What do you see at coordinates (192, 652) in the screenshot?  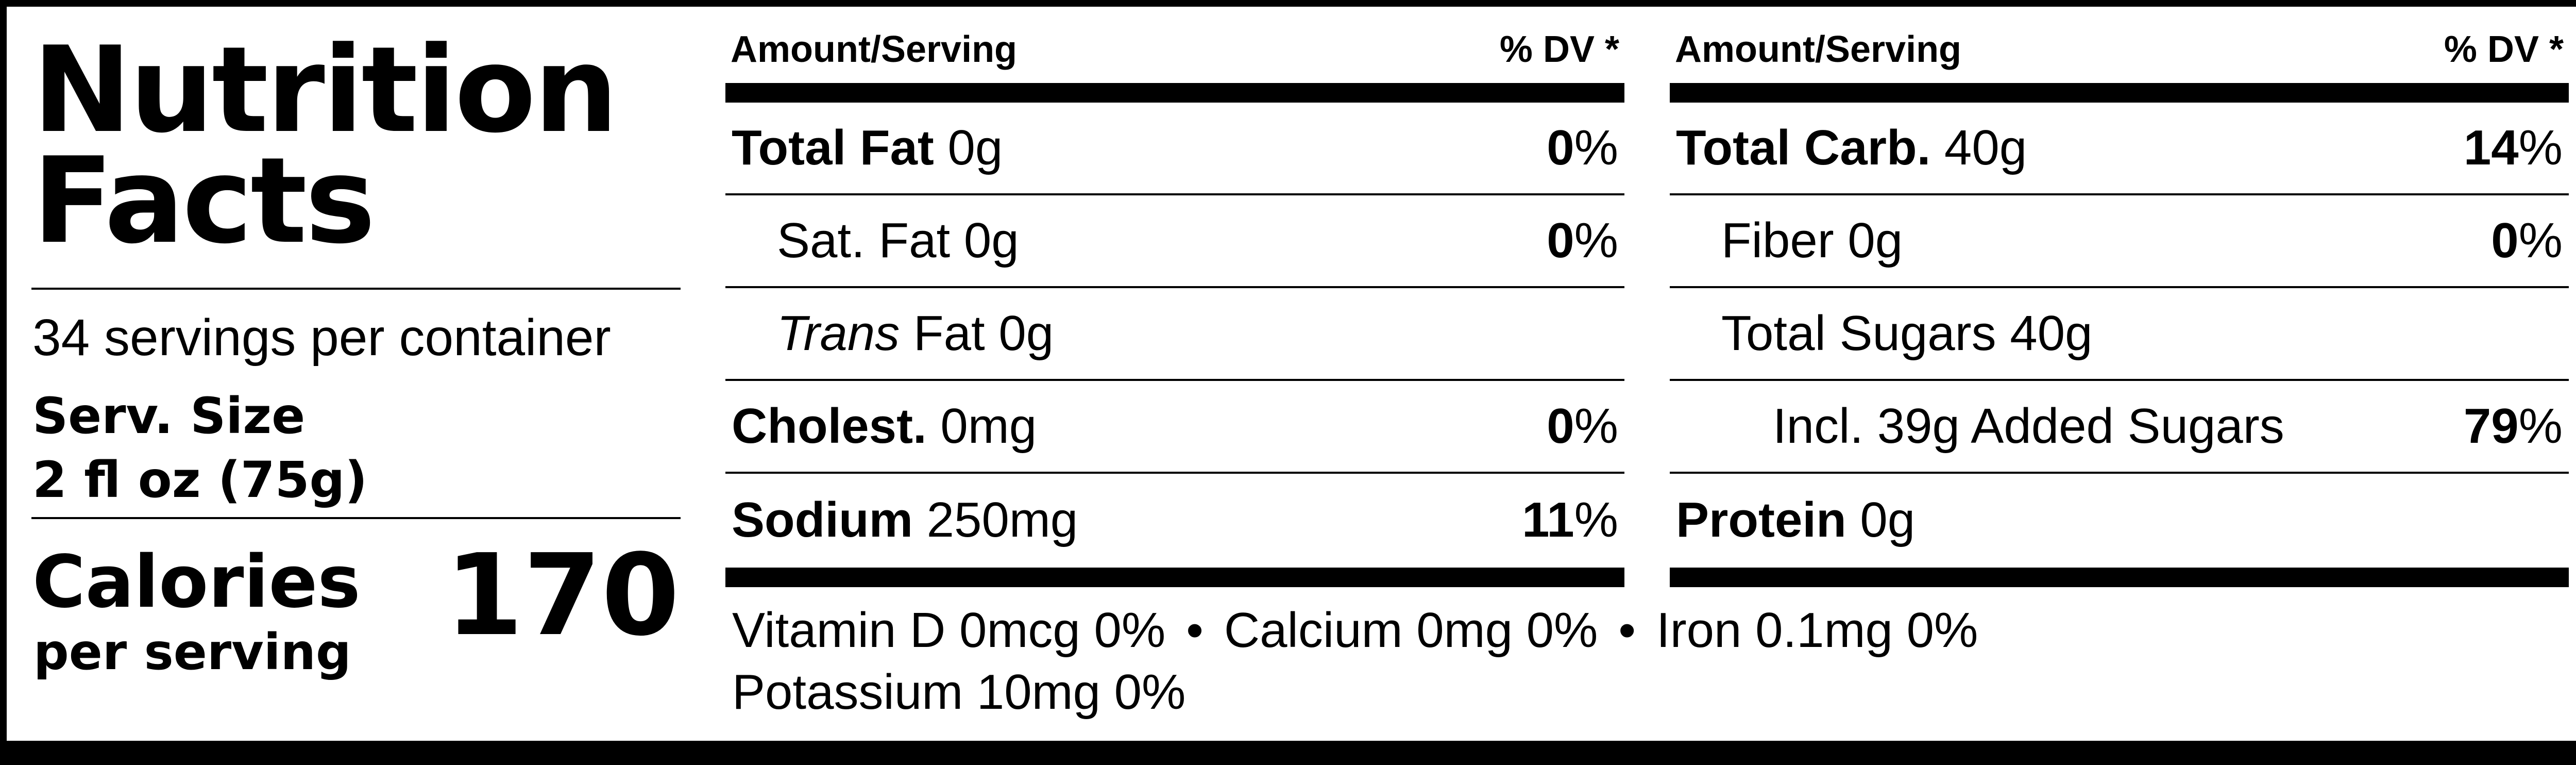 I see `per-serving-label: per serving` at bounding box center [192, 652].